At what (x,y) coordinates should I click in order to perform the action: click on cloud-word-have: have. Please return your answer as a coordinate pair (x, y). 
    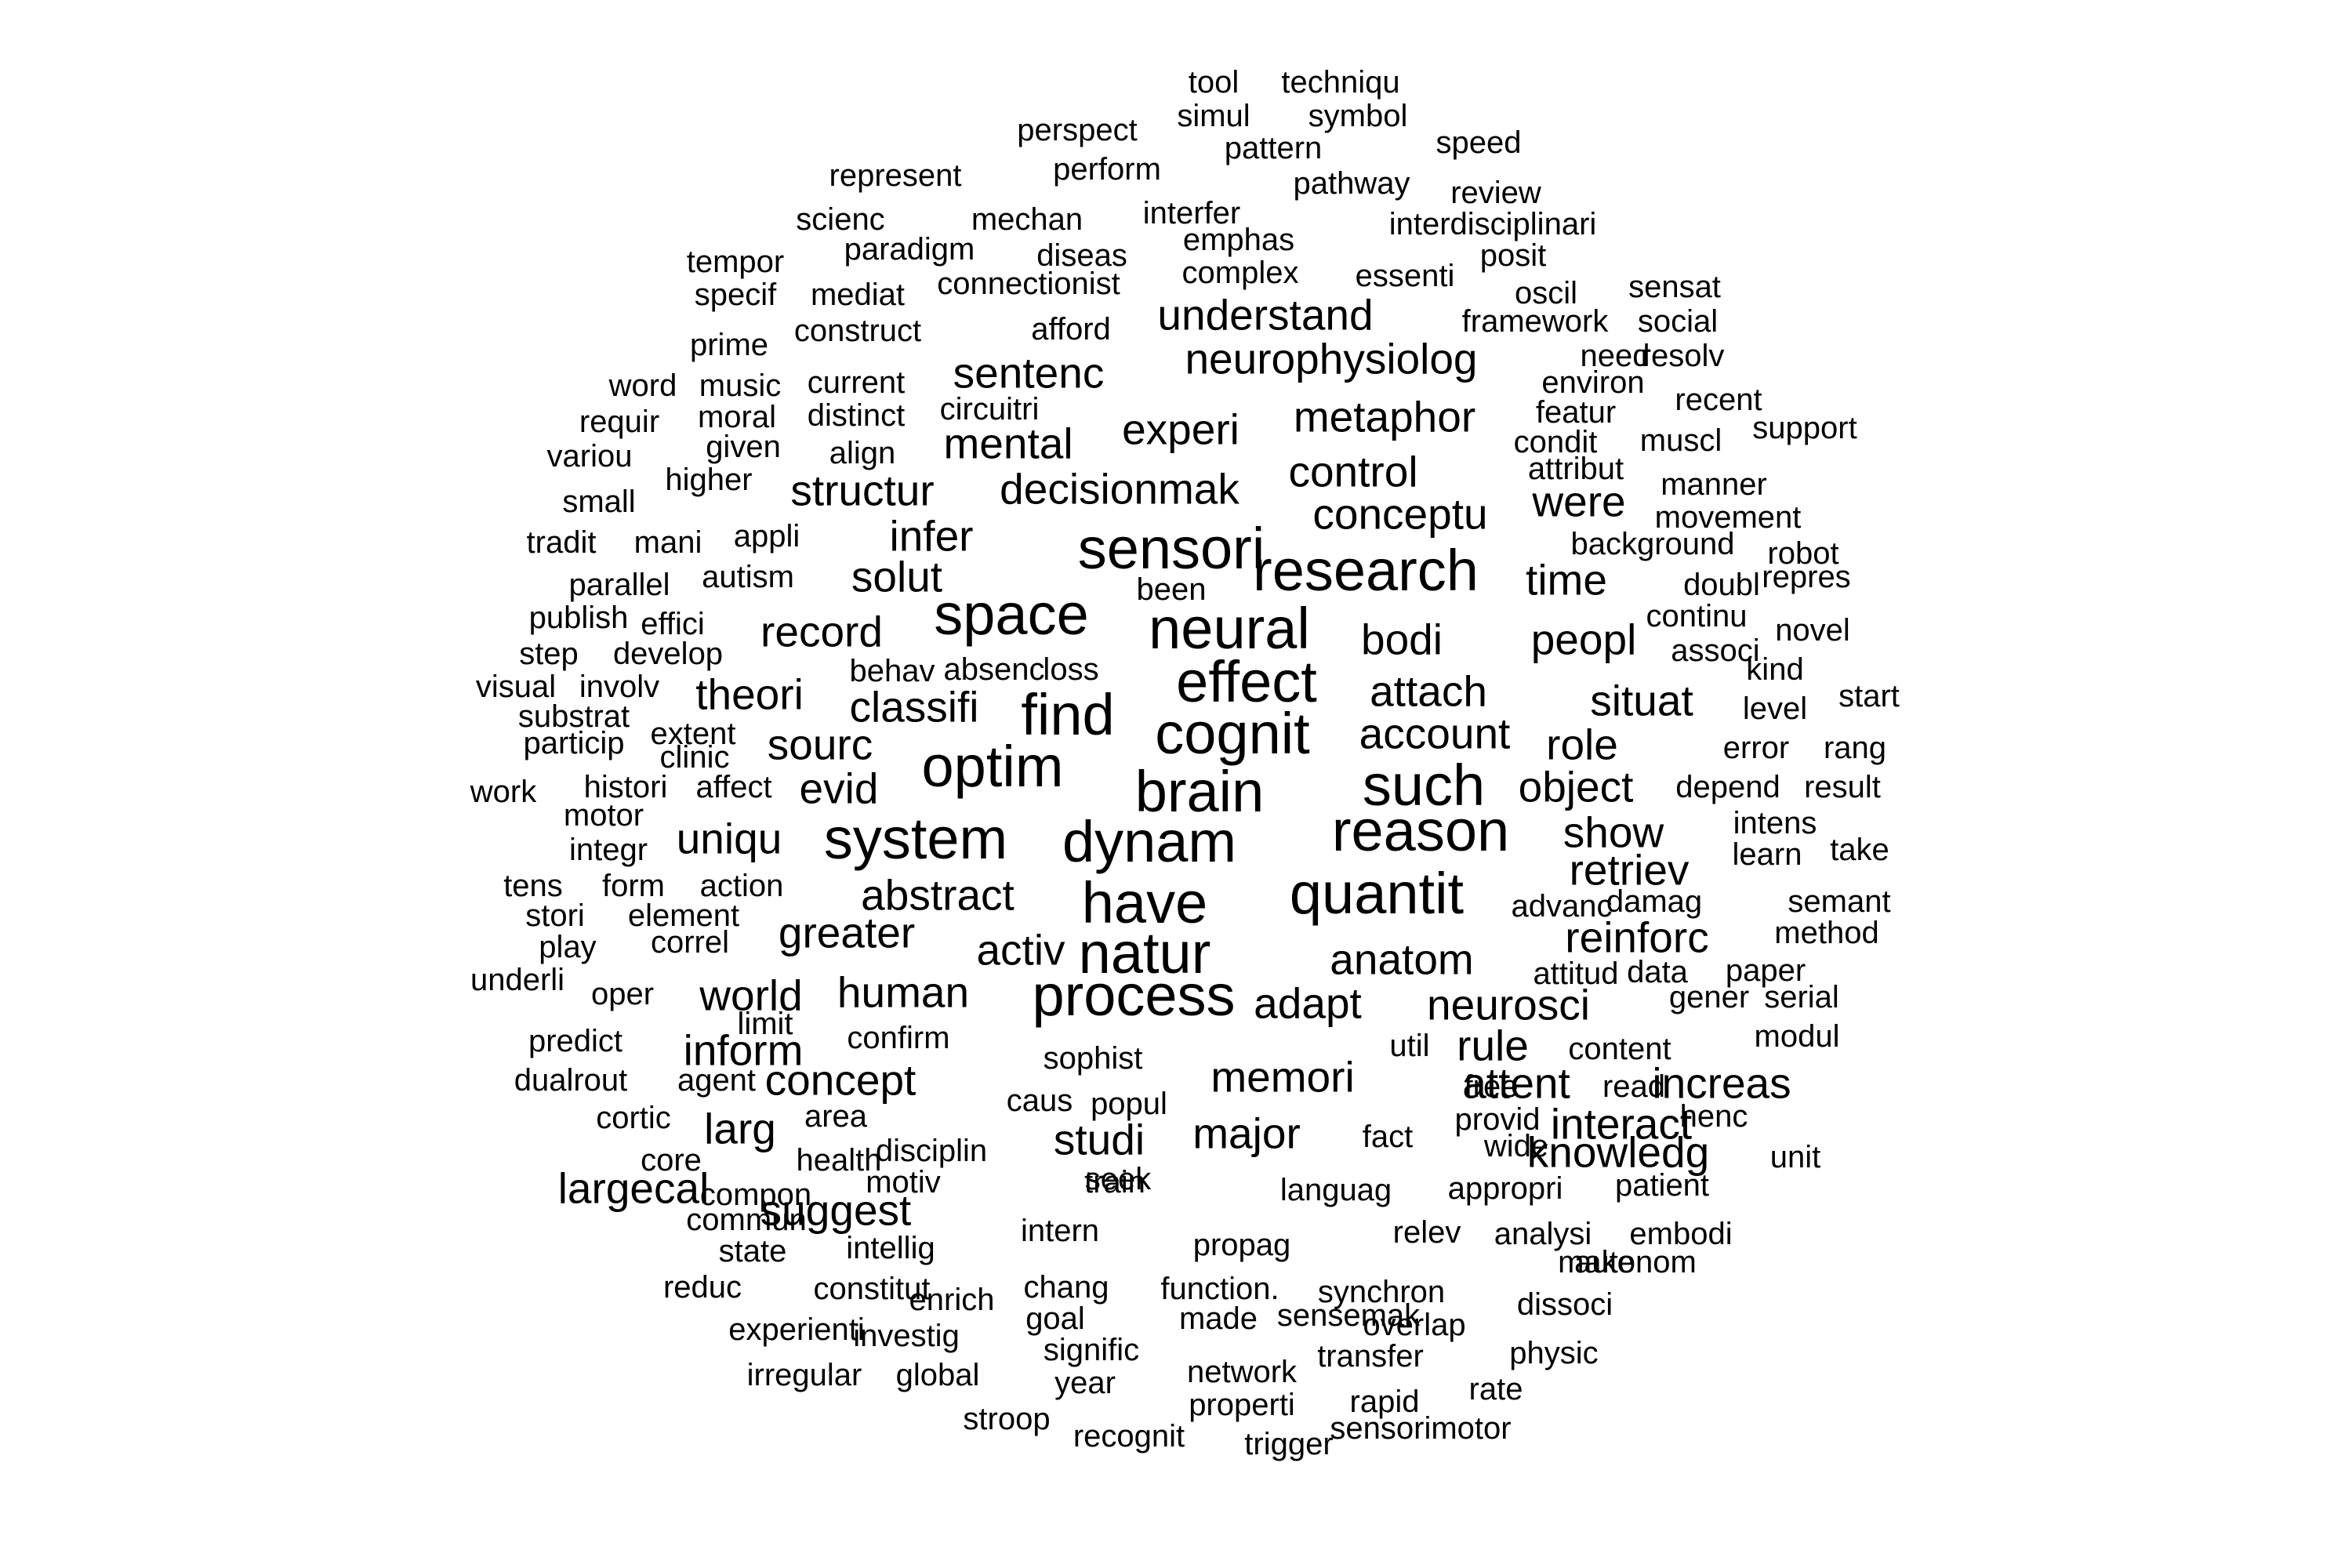
    Looking at the image, I should click on (1144, 902).